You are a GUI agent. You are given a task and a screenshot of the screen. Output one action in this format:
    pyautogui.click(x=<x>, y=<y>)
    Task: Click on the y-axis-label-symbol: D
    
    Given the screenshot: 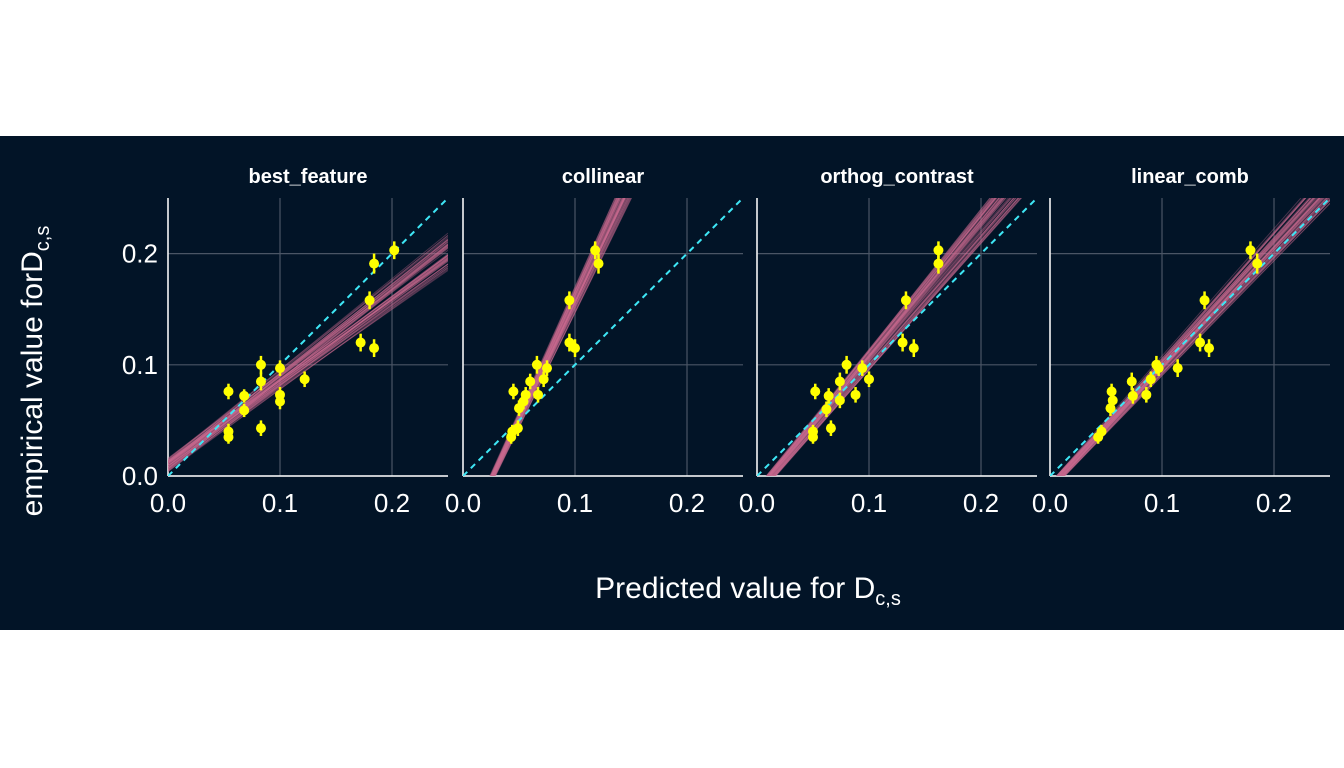 What is the action you would take?
    pyautogui.click(x=32, y=262)
    